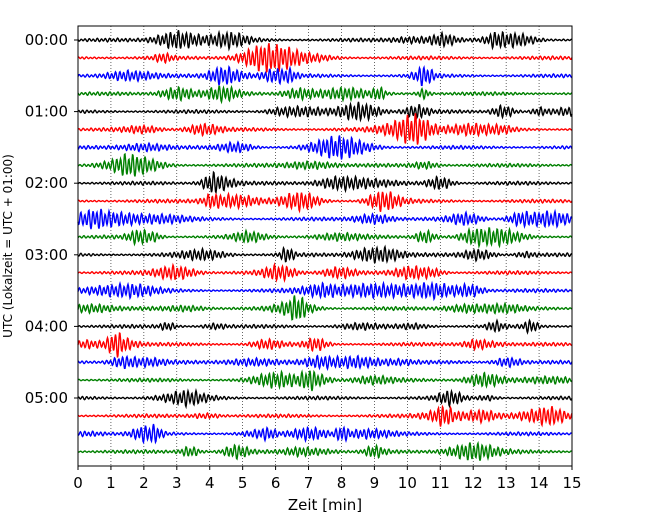 This screenshot has height=525, width=650. I want to click on y-axis-ticks: 00:00 01:00 02:00 03:00 04:00 05:00, so click(51, 219).